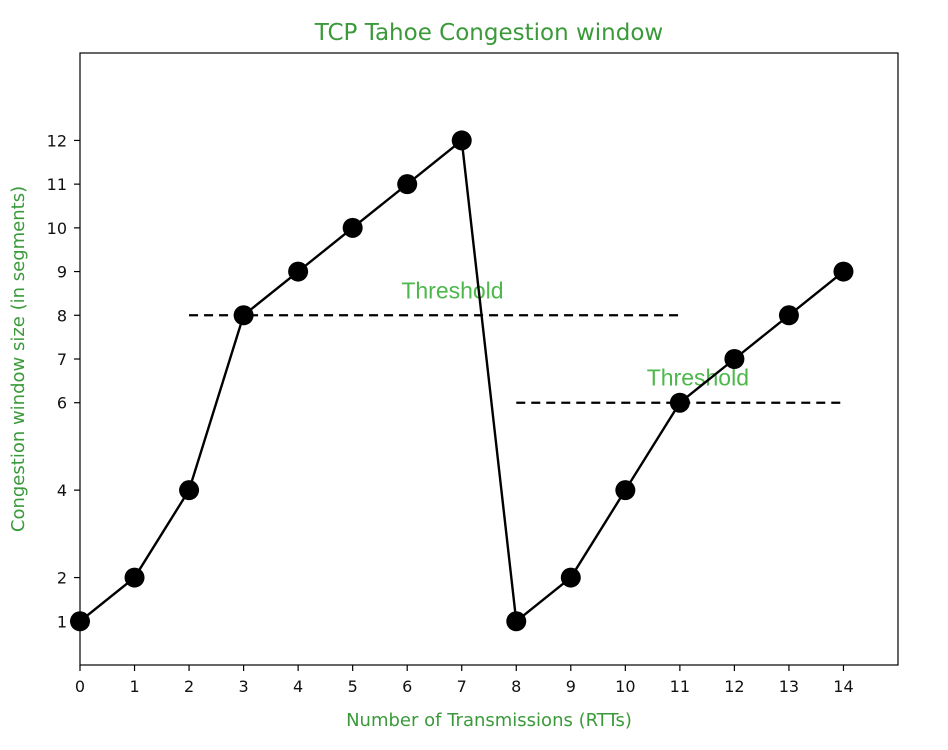 The width and height of the screenshot is (948, 750). Describe the element at coordinates (62, 403) in the screenshot. I see `y-tick-label-6: 6` at that location.